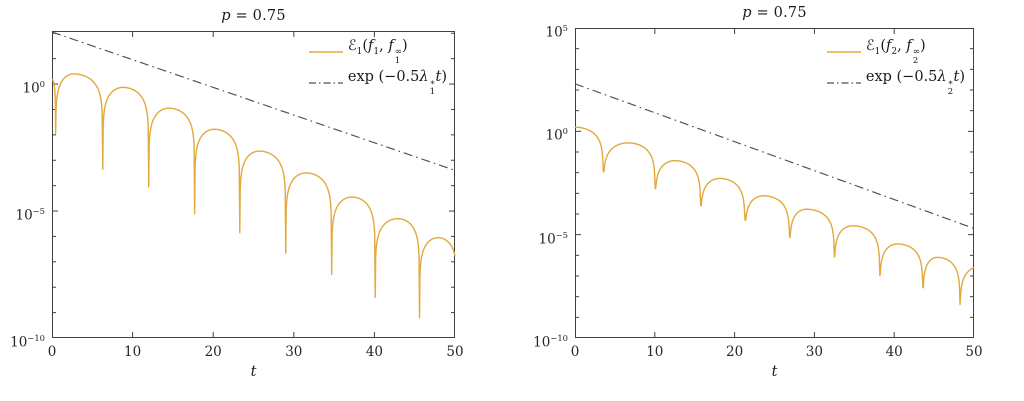 The image size is (1024, 401). Describe the element at coordinates (397, 83) in the screenshot. I see `legend-label: exp (−0.5λ ∗ 1 t)` at that location.